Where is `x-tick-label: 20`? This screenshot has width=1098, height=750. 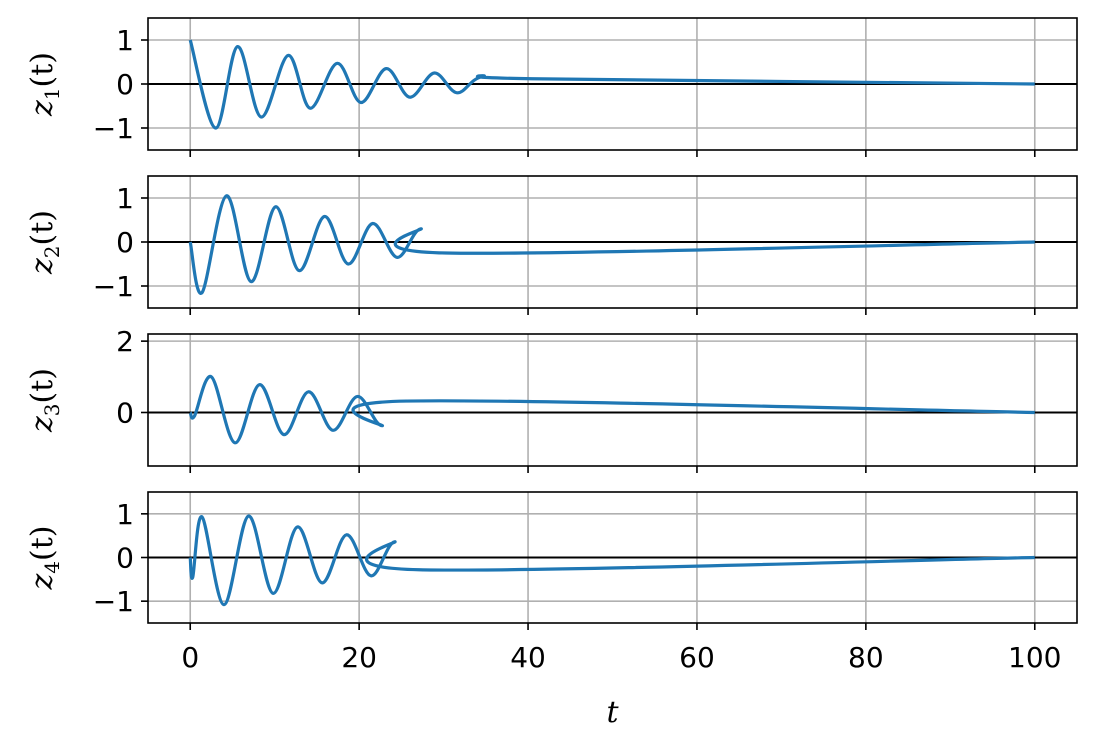 x-tick-label: 20 is located at coordinates (359, 657).